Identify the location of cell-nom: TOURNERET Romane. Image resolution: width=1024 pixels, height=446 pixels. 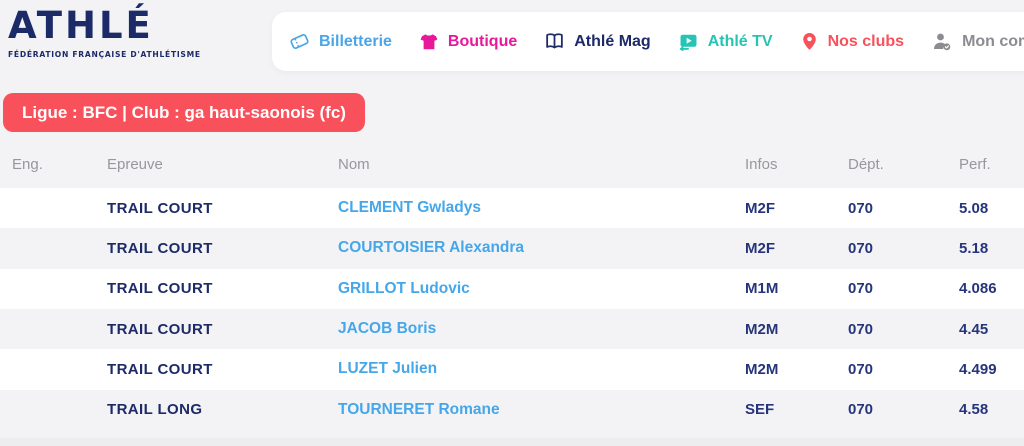
(541, 410).